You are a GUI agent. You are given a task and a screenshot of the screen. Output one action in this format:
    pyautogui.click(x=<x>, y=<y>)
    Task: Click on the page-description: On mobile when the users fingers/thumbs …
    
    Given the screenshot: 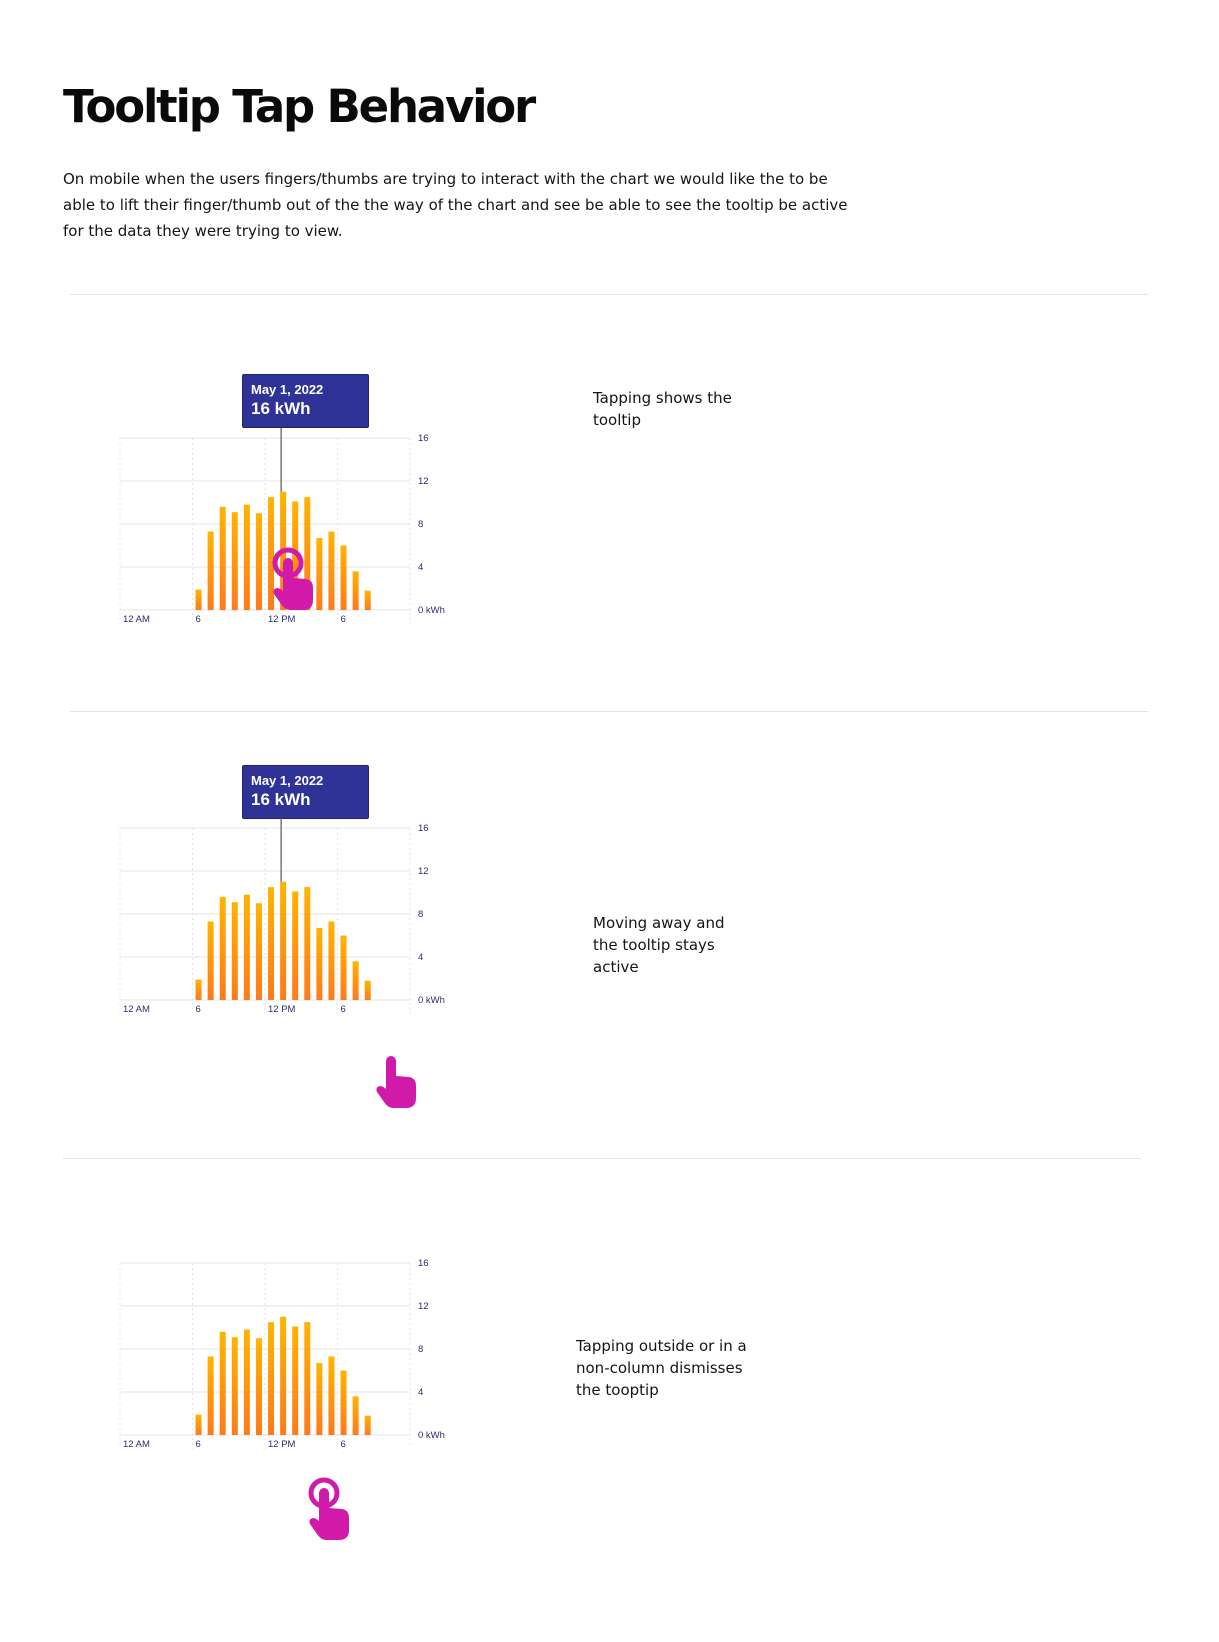 What is the action you would take?
    pyautogui.click(x=455, y=205)
    